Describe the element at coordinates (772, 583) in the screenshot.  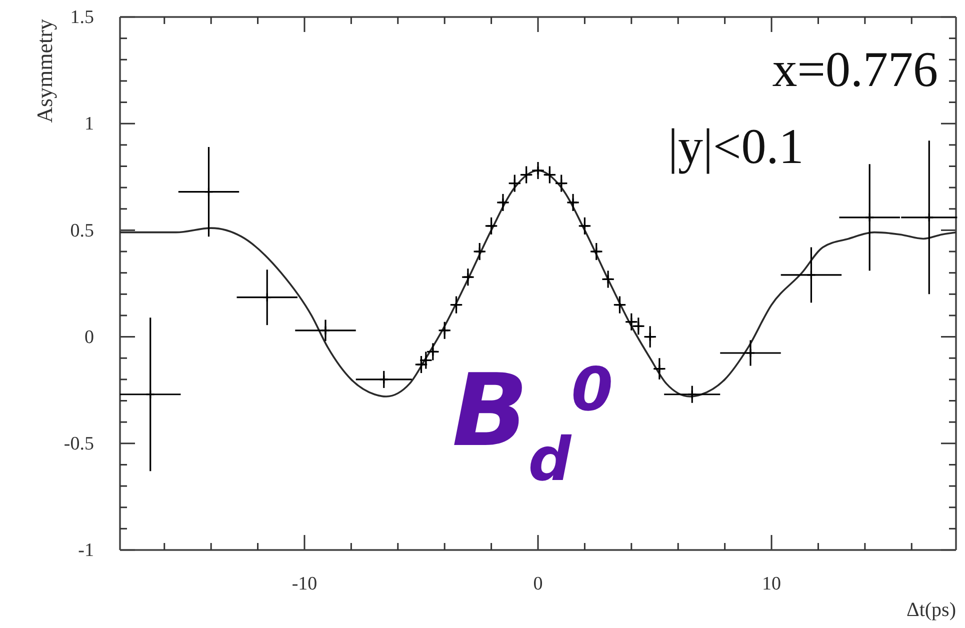
I see `x-tick-label: 10` at that location.